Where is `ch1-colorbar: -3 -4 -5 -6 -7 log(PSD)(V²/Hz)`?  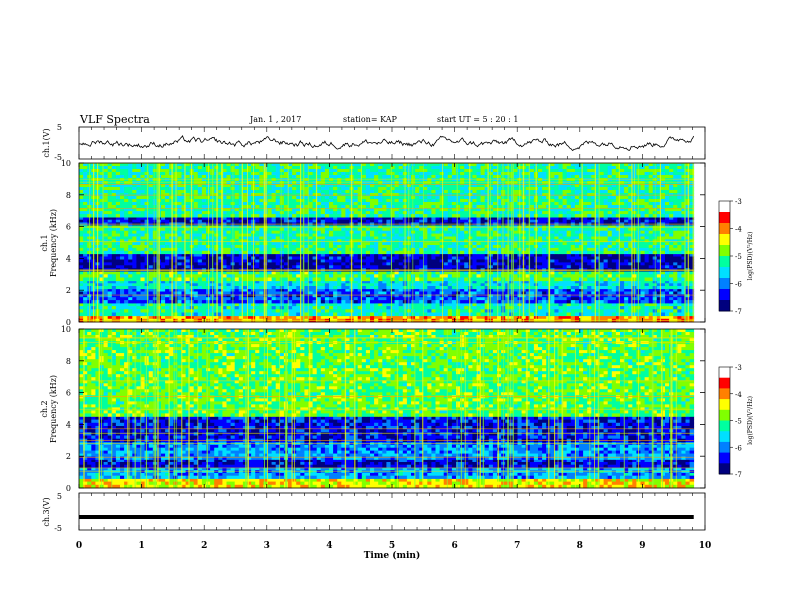 ch1-colorbar: -3 -4 -5 -6 -7 log(PSD)(V²/Hz) is located at coordinates (736, 257).